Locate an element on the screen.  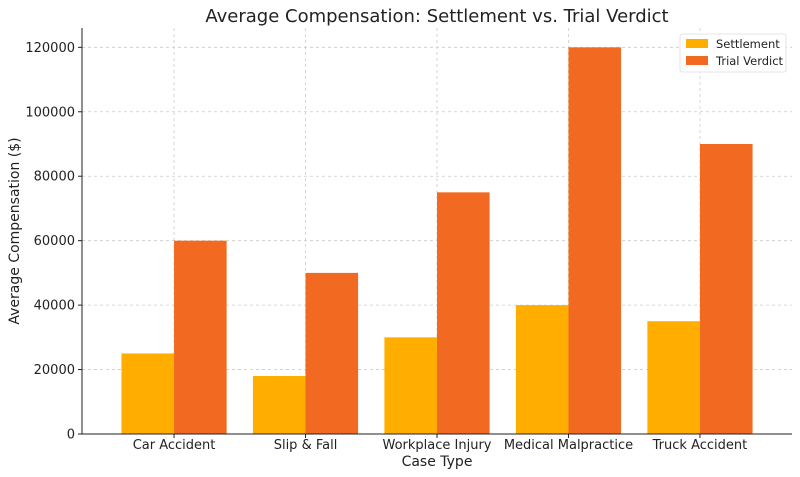
y-tick-label: 120000 is located at coordinates (50, 48).